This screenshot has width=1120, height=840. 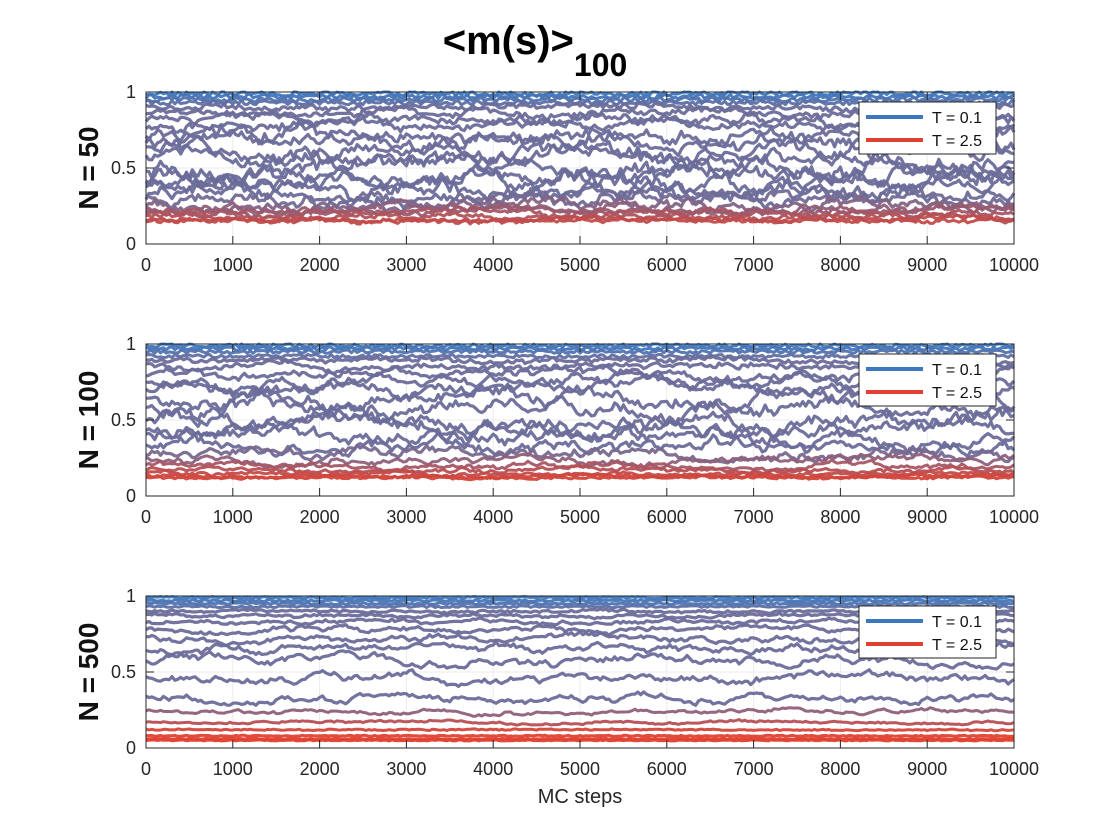 What do you see at coordinates (600, 65) in the screenshot?
I see `figure-title-subscript: 100` at bounding box center [600, 65].